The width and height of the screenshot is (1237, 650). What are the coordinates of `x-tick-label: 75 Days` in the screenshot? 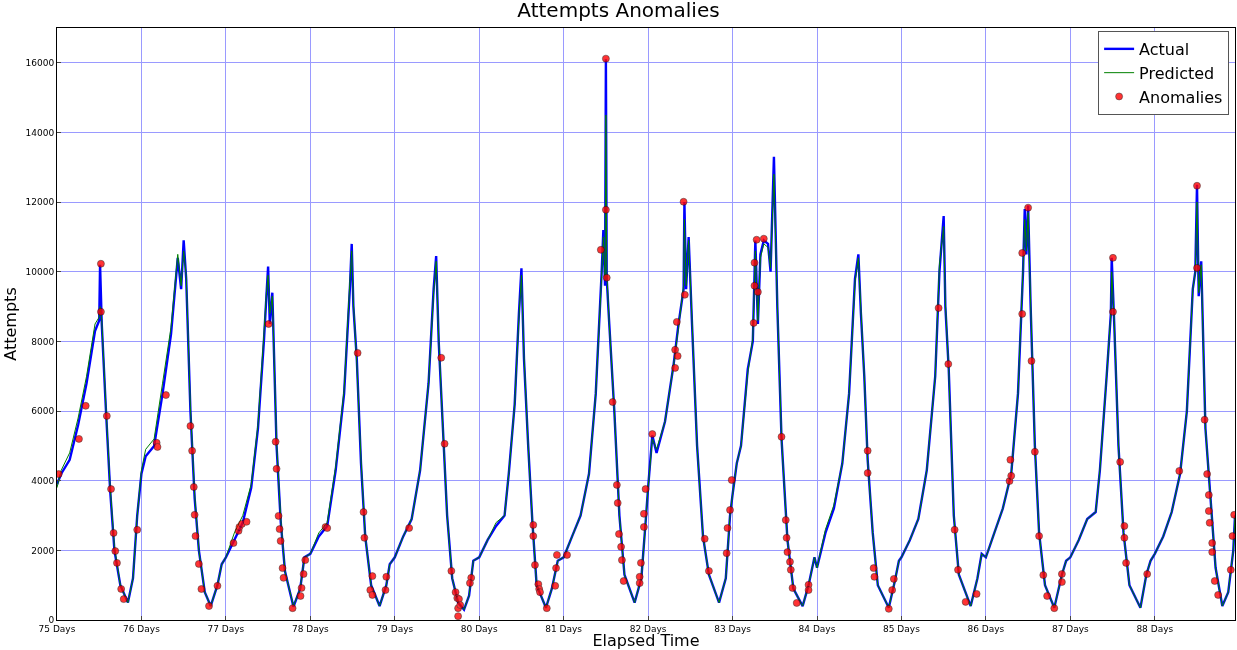 It's located at (57, 628).